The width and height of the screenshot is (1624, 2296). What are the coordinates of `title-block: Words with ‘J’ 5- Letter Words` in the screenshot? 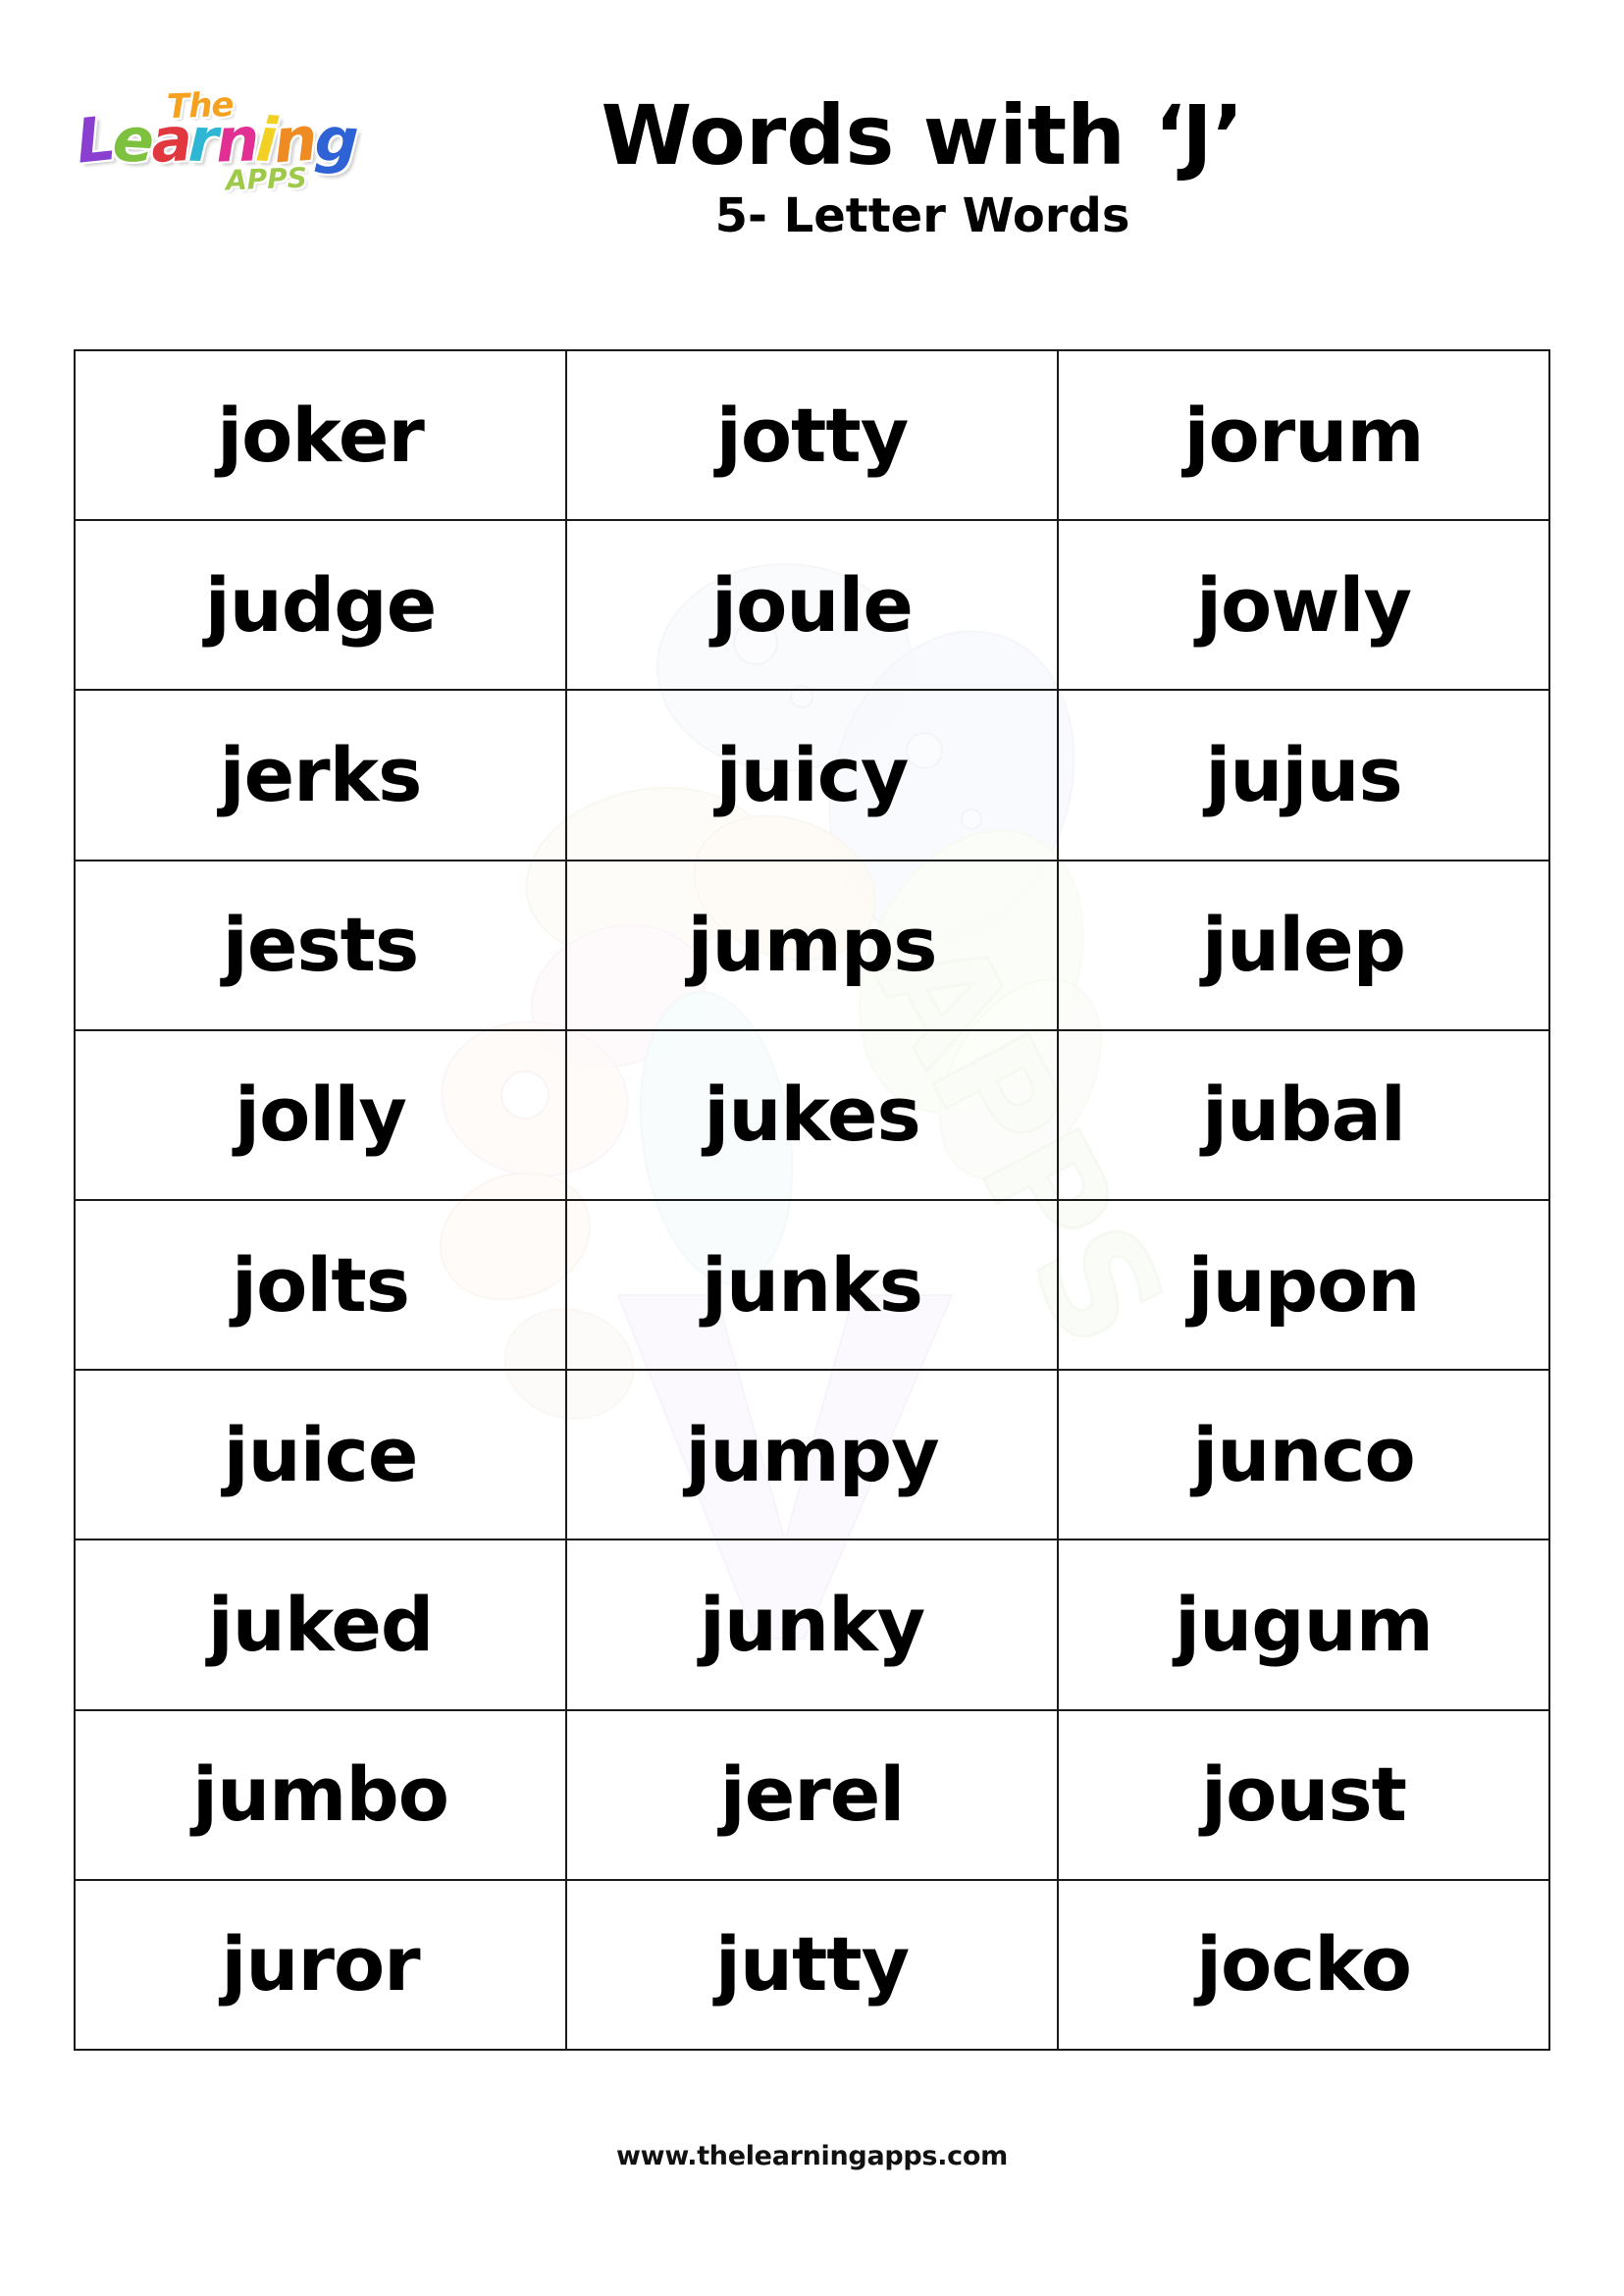 It's located at (922, 165).